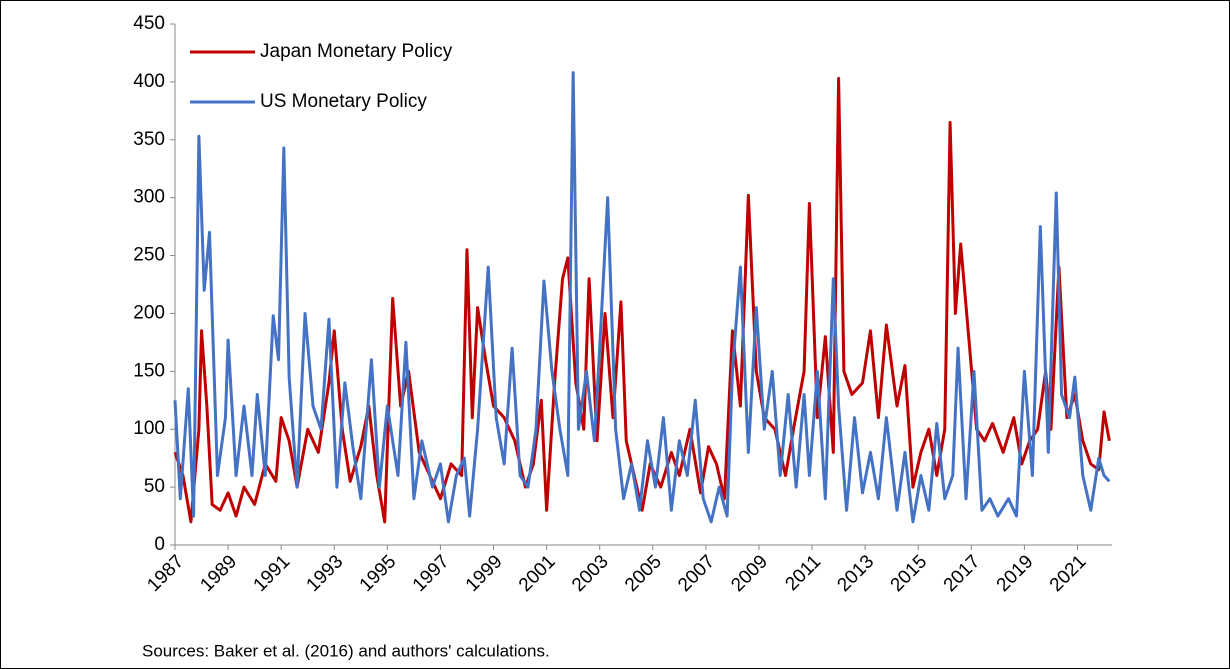 This screenshot has width=1230, height=669. Describe the element at coordinates (149, 81) in the screenshot. I see `y-tick-label: 400` at that location.